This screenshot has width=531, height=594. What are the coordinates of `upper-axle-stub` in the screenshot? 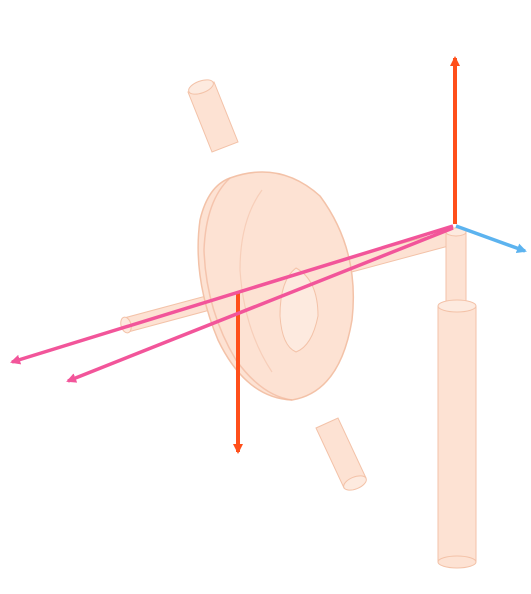 It's located at (213, 116).